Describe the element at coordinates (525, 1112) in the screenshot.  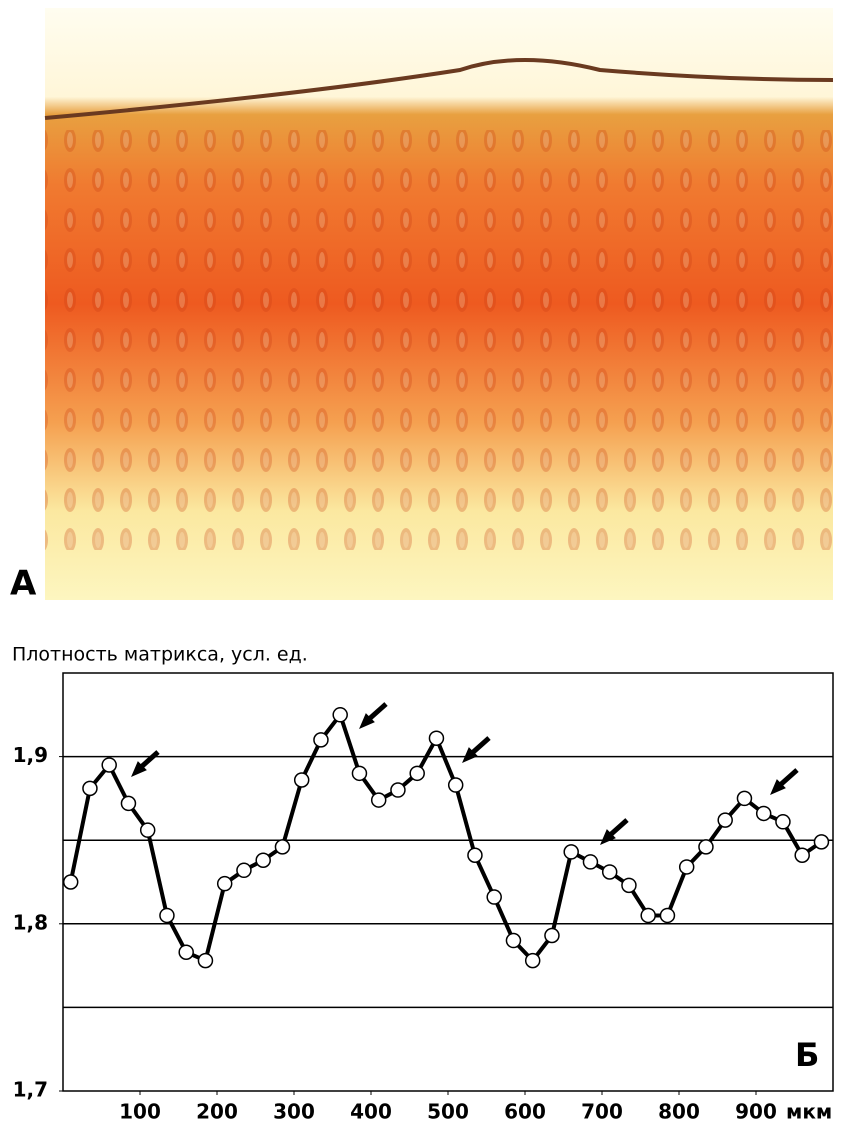
I see `x-tick-label: 600` at that location.